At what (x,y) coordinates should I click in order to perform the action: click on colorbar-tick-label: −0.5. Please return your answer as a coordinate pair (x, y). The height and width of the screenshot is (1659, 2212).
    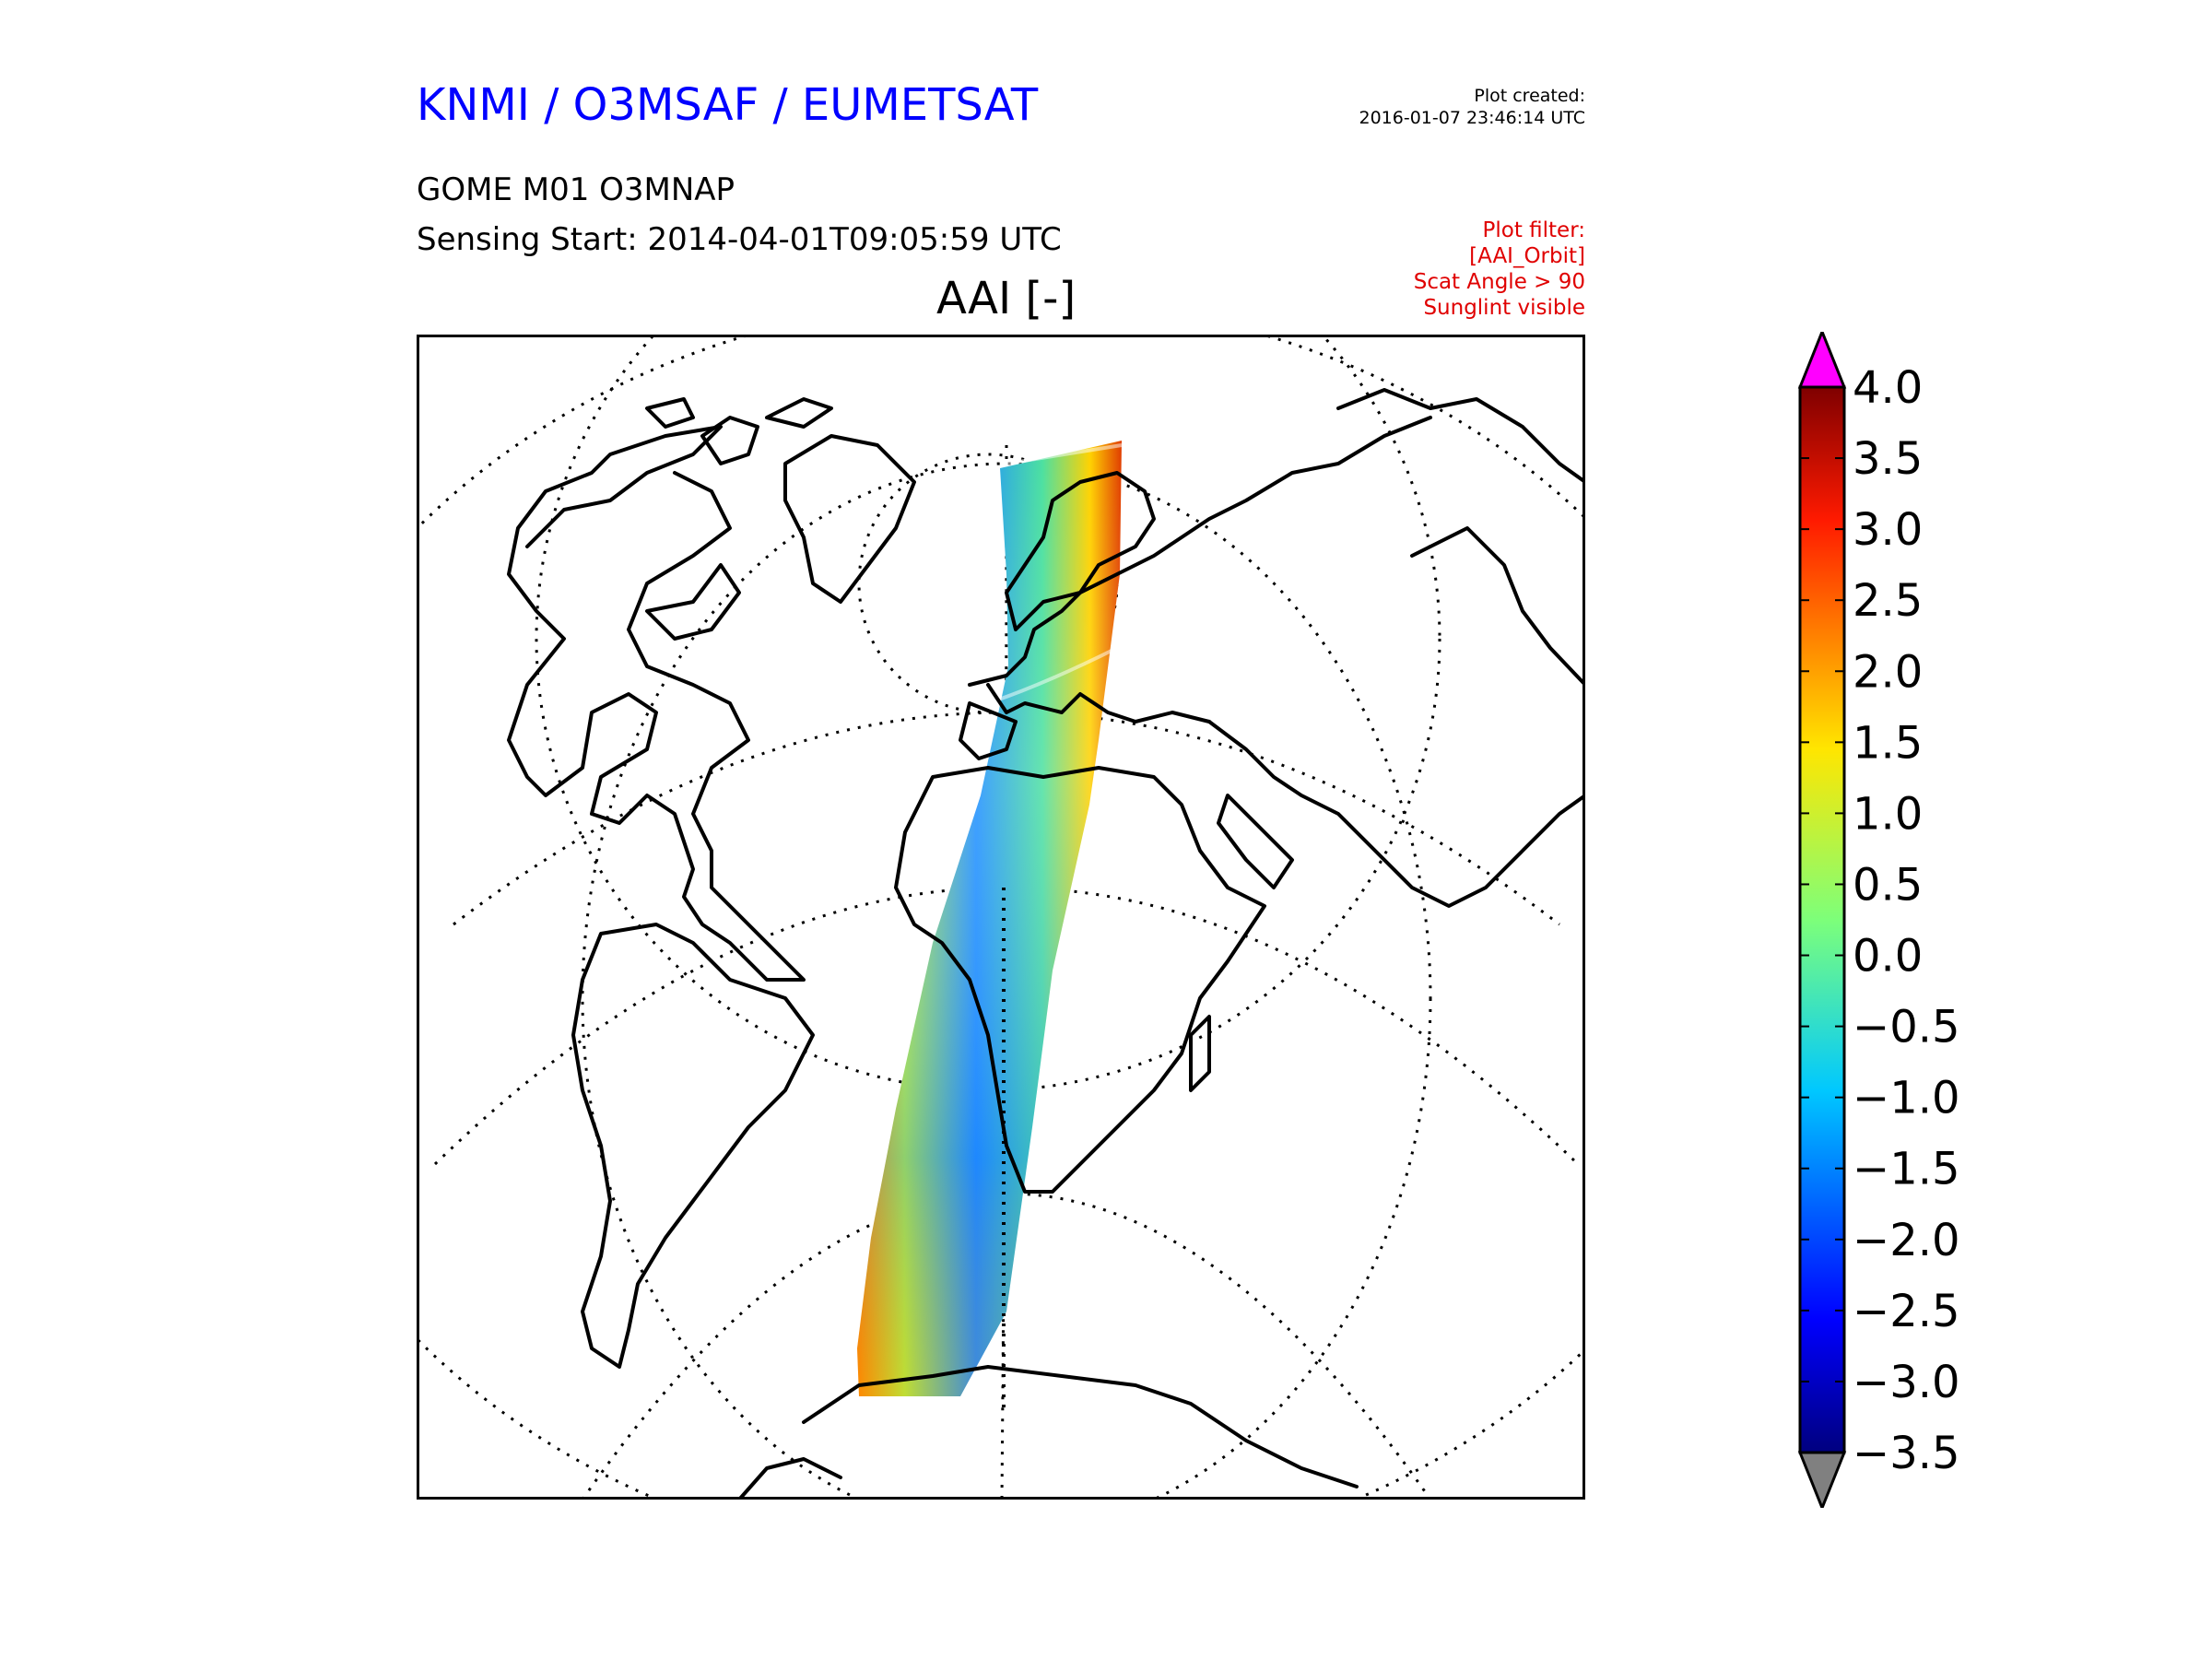
    Looking at the image, I should click on (1906, 1027).